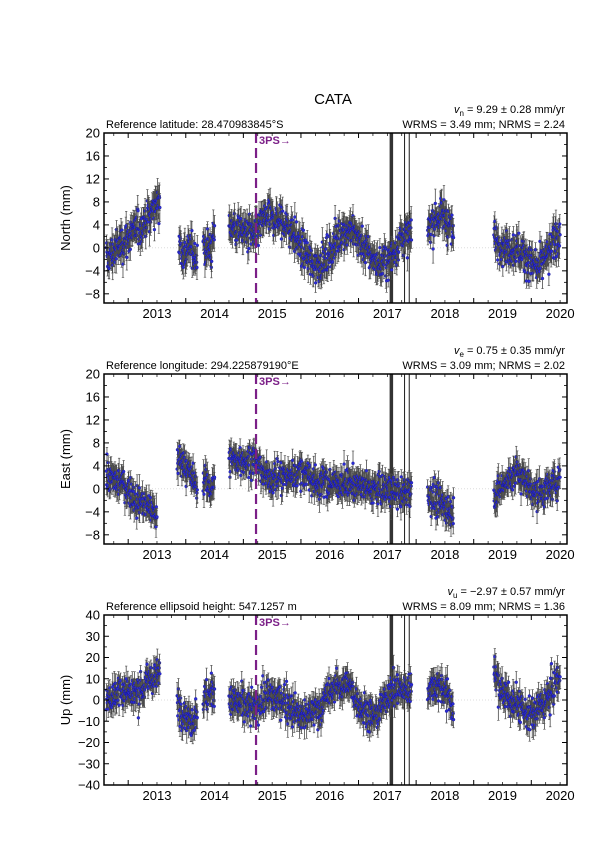 The width and height of the screenshot is (595, 842). What do you see at coordinates (93, 133) in the screenshot?
I see `y-tick-label: 20` at bounding box center [93, 133].